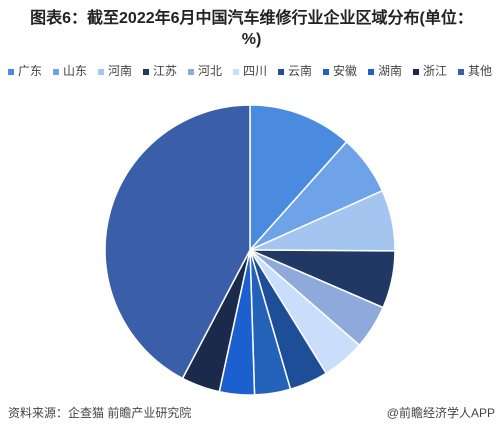 The width and height of the screenshot is (503, 435). Describe the element at coordinates (298, 178) in the screenshot. I see `pie-slice` at that location.